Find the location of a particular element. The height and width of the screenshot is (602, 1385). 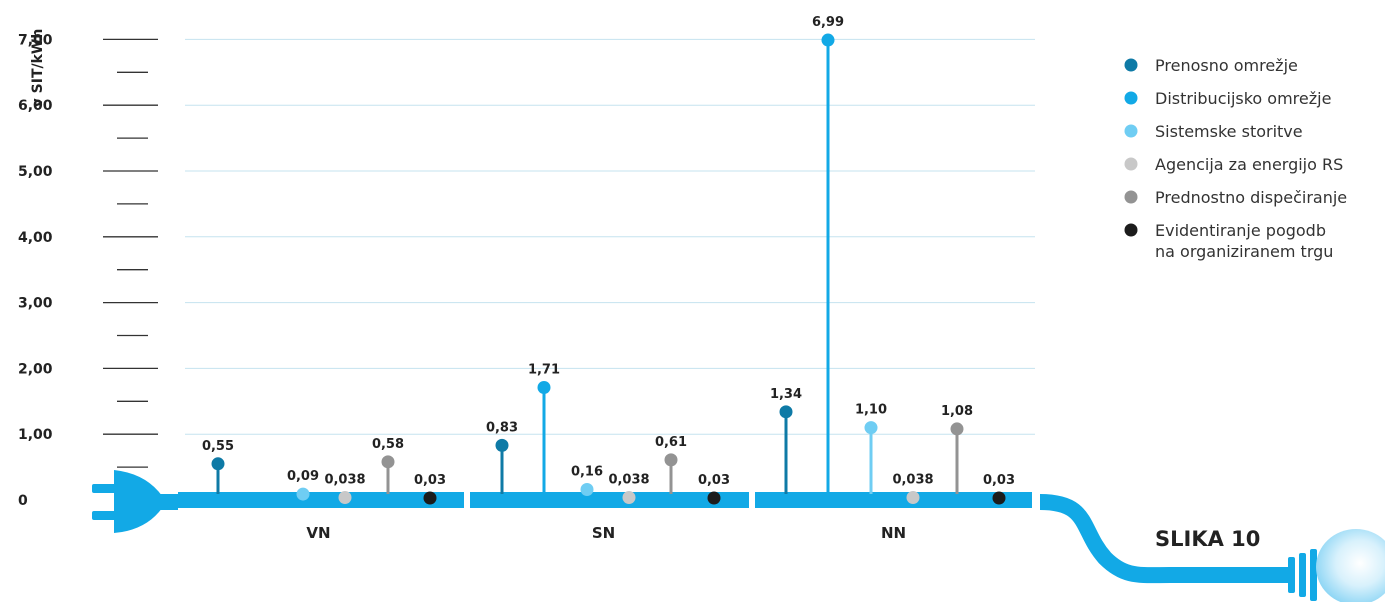

figure-label: SLIKA 10 is located at coordinates (1207, 539).